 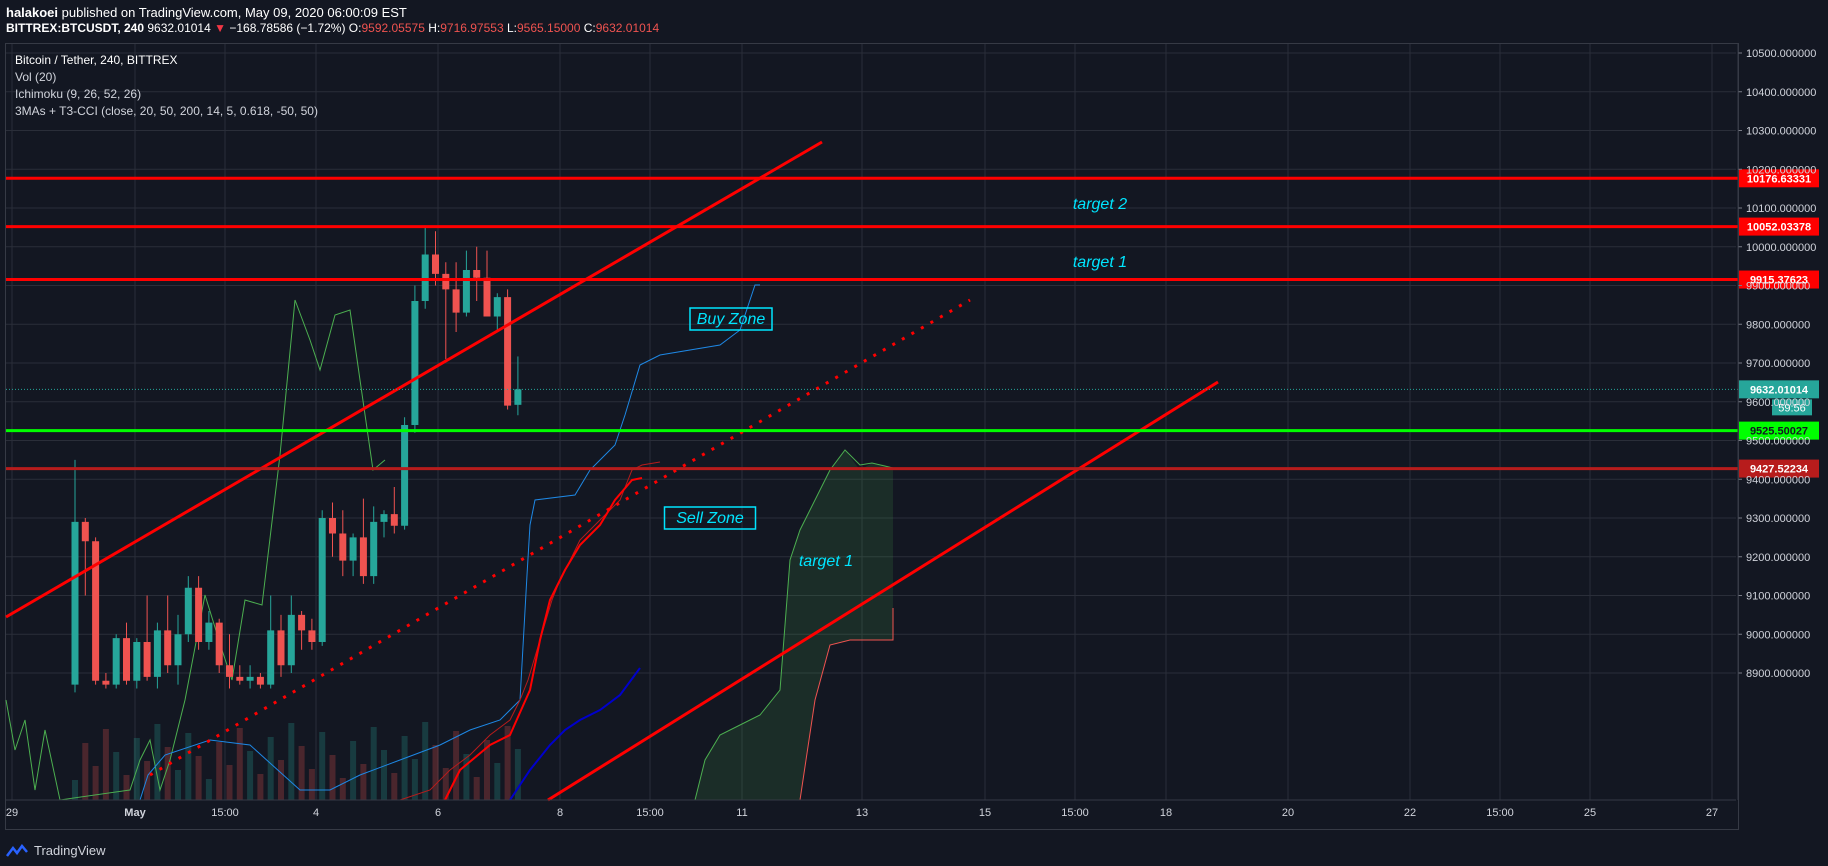 I want to click on legend-volume: Vol (20), so click(x=36, y=77).